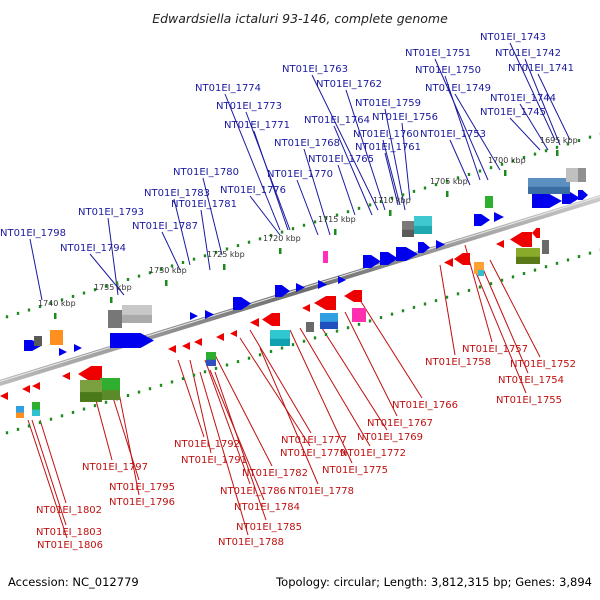 The height and width of the screenshot is (600, 600). What do you see at coordinates (449, 181) in the screenshot?
I see `kbp-tick-label: 1705 kbp` at bounding box center [449, 181].